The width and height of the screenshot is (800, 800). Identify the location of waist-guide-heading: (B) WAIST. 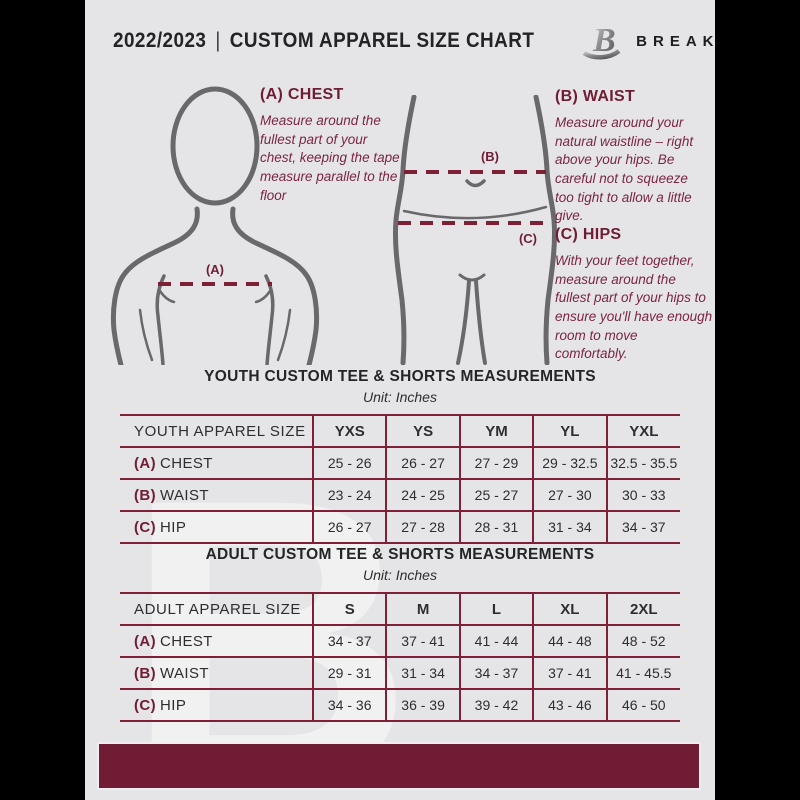
(595, 96).